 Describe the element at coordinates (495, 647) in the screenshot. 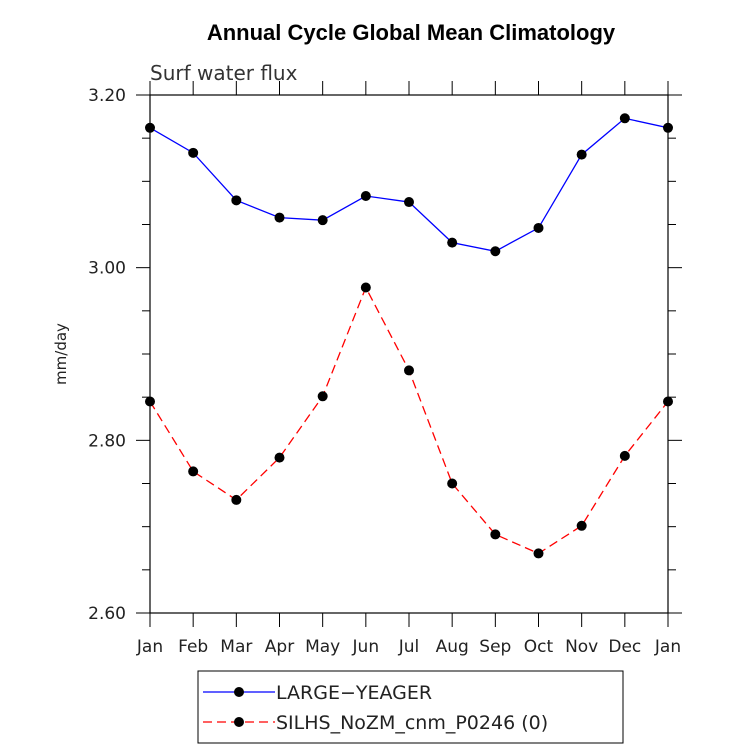

I see `x-tick-label: Sep` at that location.